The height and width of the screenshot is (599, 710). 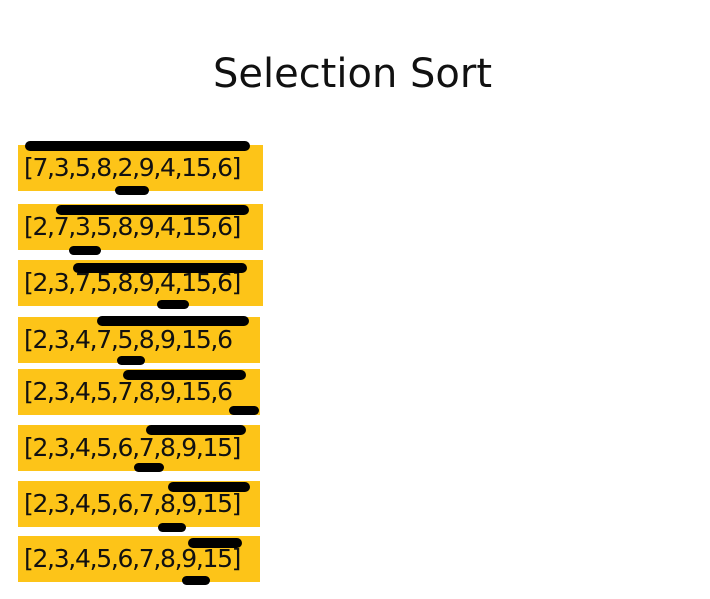 I want to click on diagram-title: Selection Sort, so click(x=352, y=74).